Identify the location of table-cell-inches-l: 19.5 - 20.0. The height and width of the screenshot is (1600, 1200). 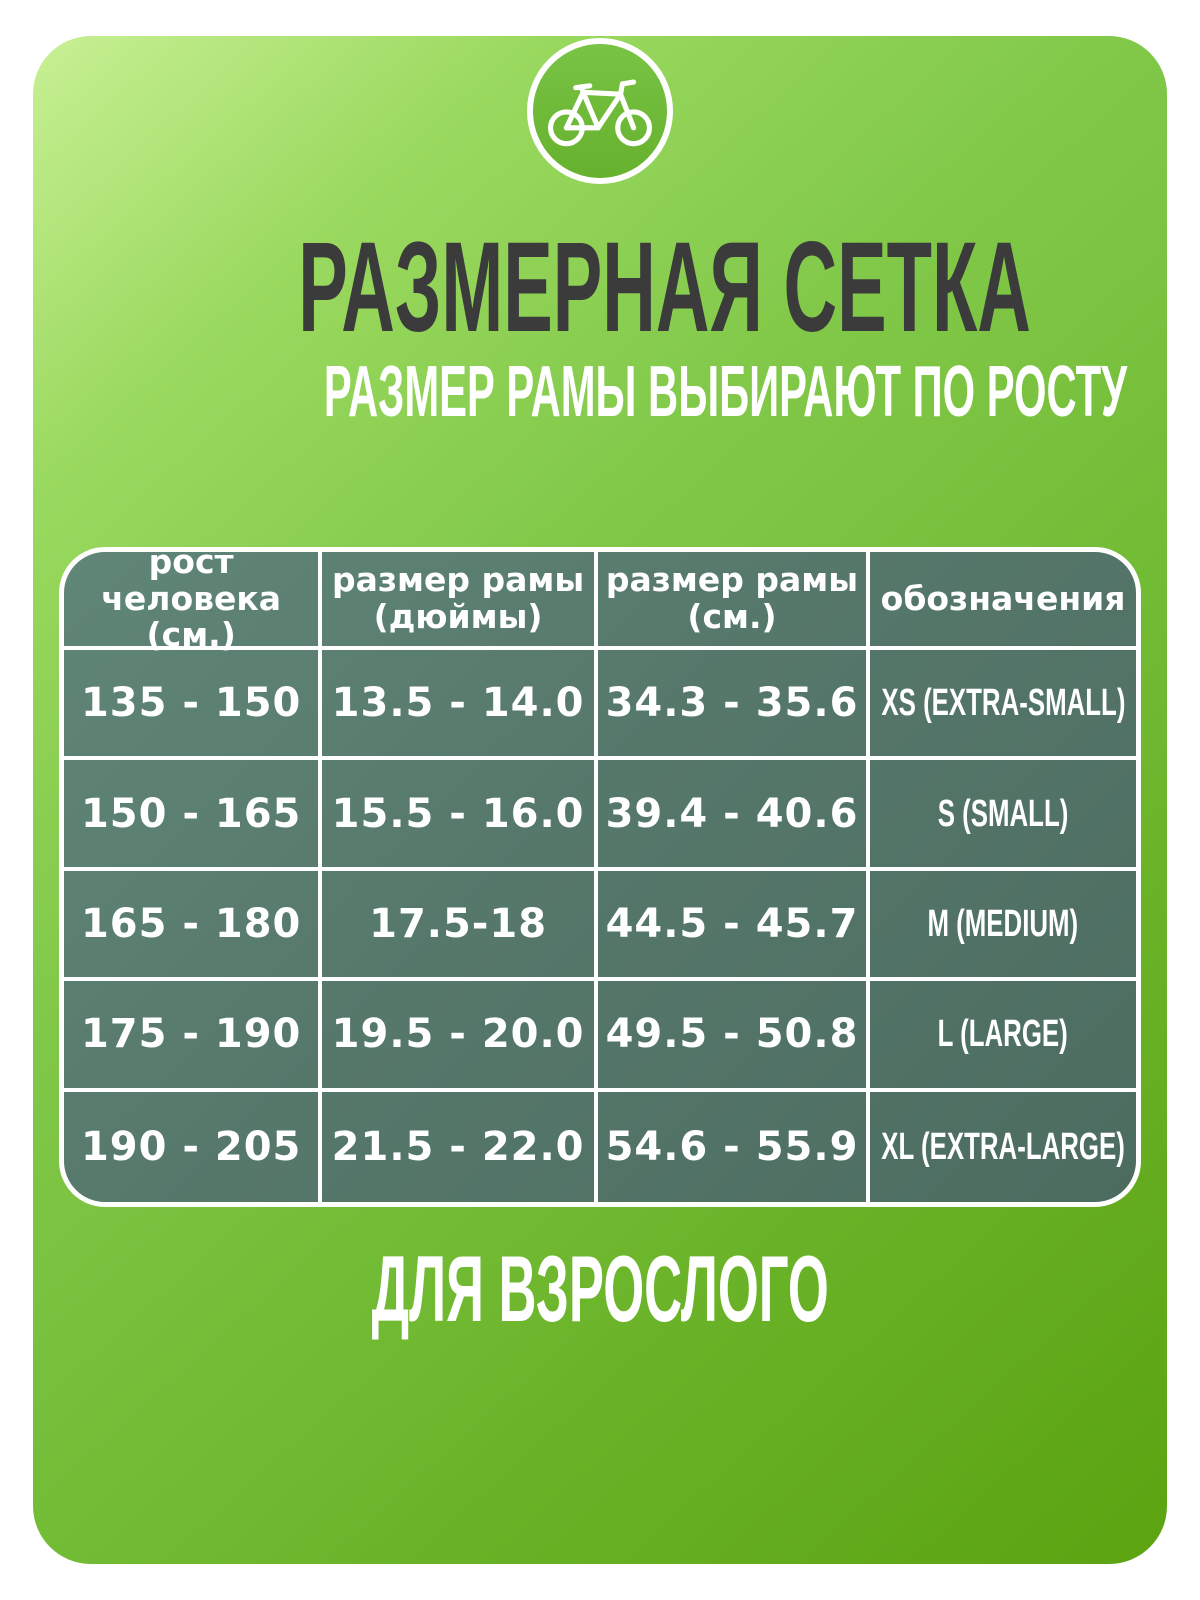
(460, 1036).